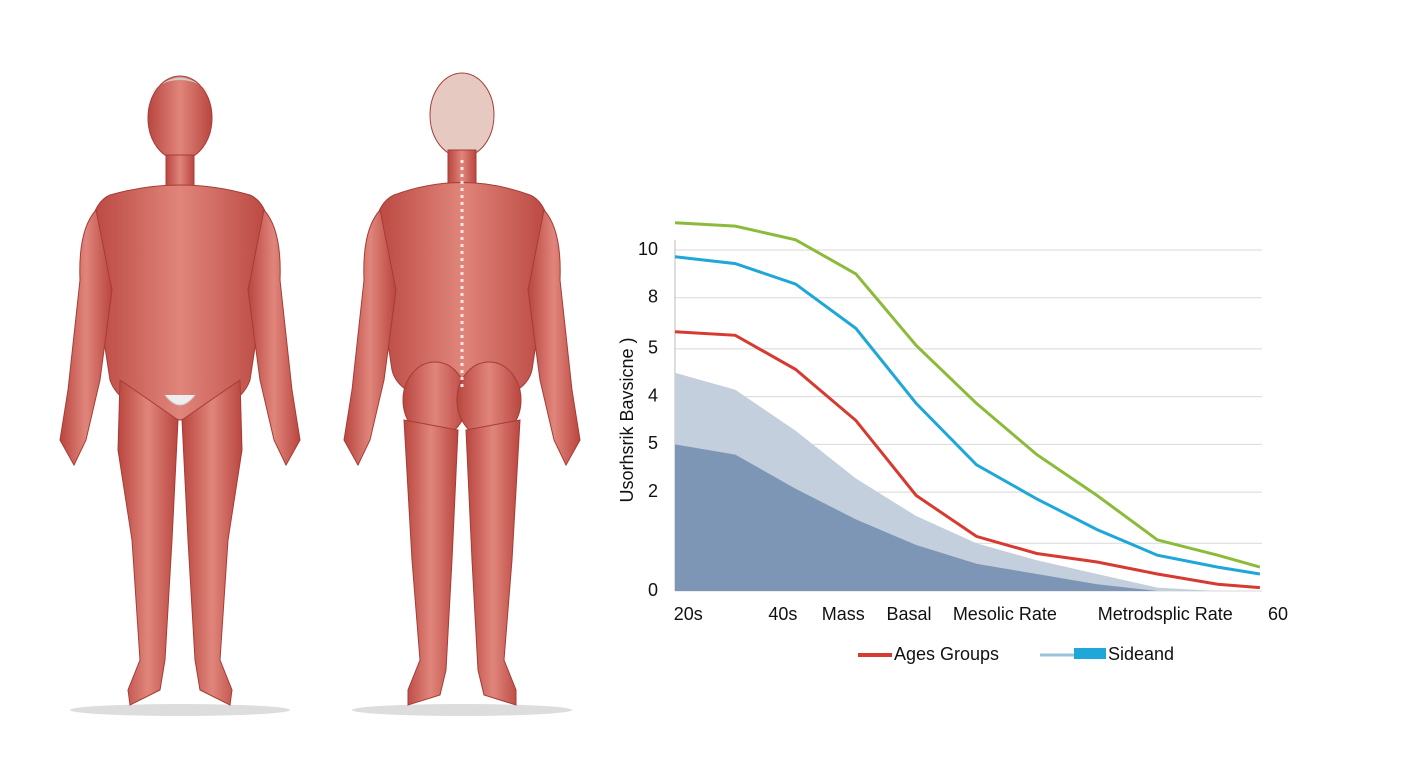 This screenshot has height=768, width=1408. Describe the element at coordinates (782, 614) in the screenshot. I see `x-tick-label: 40s` at that location.